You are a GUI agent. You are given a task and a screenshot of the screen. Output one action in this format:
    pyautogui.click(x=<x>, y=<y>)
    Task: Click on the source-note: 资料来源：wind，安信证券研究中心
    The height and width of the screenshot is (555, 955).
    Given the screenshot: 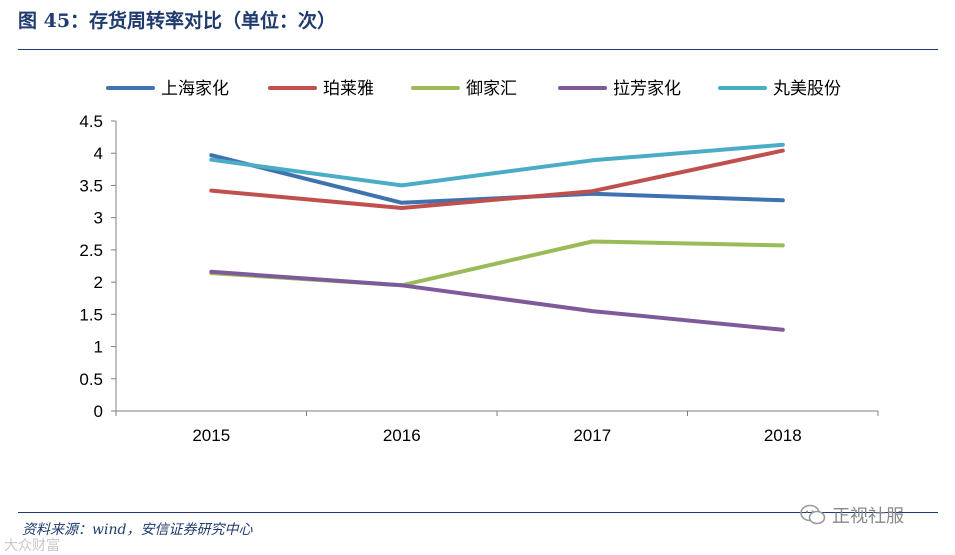 What is the action you would take?
    pyautogui.click(x=137, y=530)
    